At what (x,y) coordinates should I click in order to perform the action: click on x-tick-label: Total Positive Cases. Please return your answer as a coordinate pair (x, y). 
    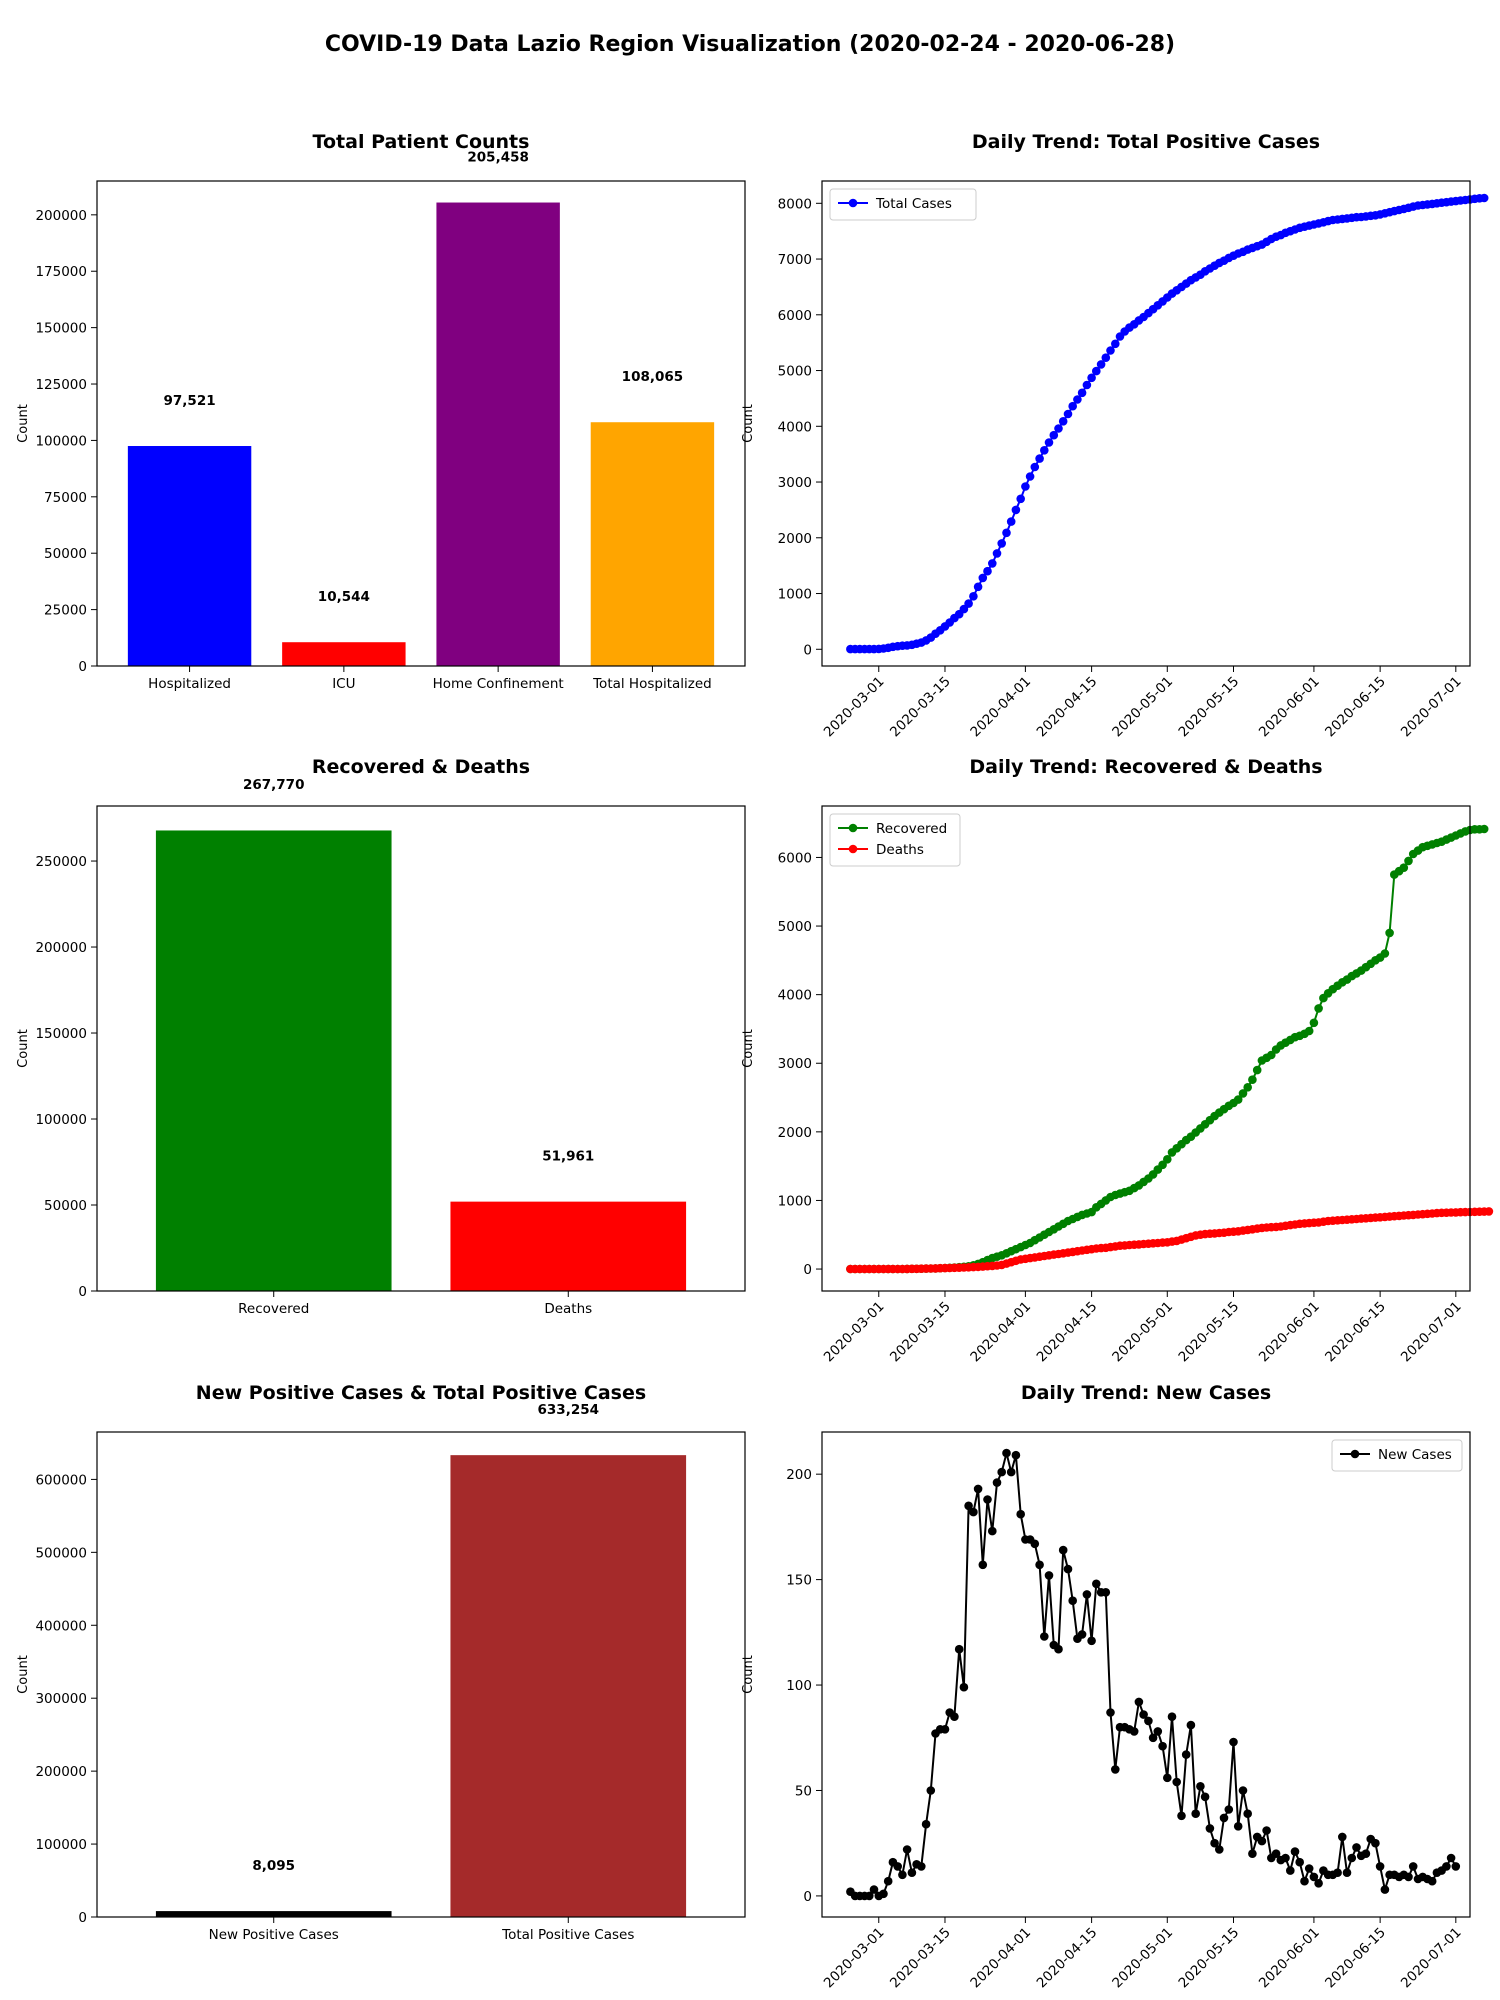
    Looking at the image, I should click on (567, 1935).